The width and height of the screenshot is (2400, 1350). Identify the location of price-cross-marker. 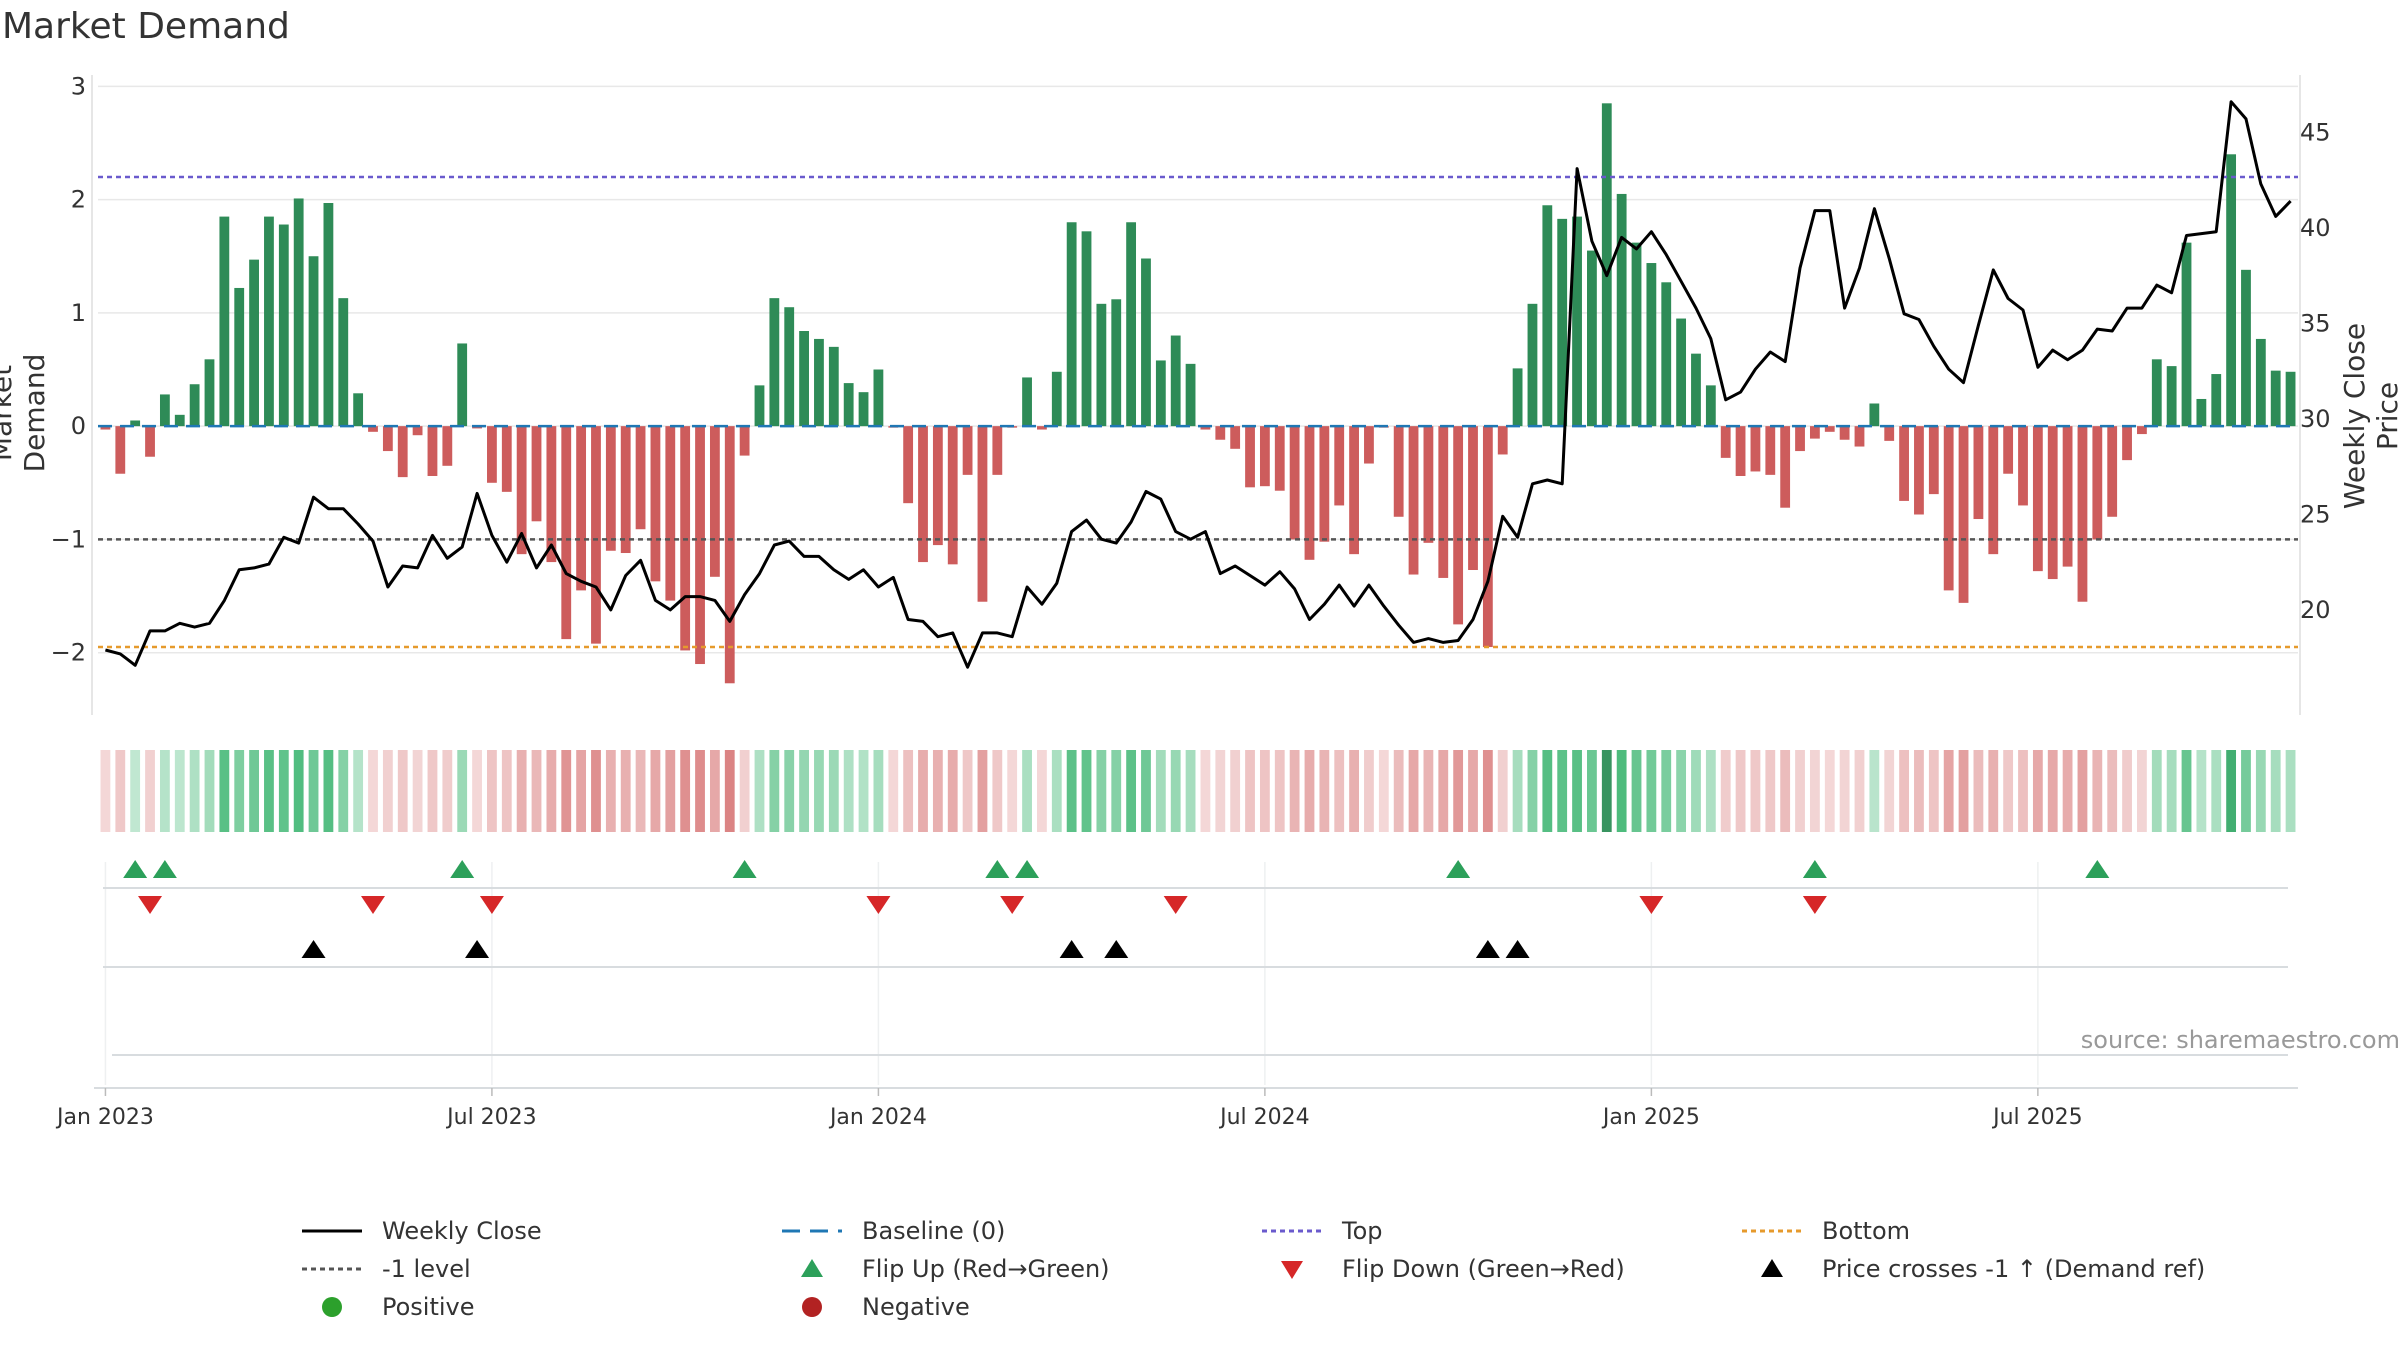
(1071, 949).